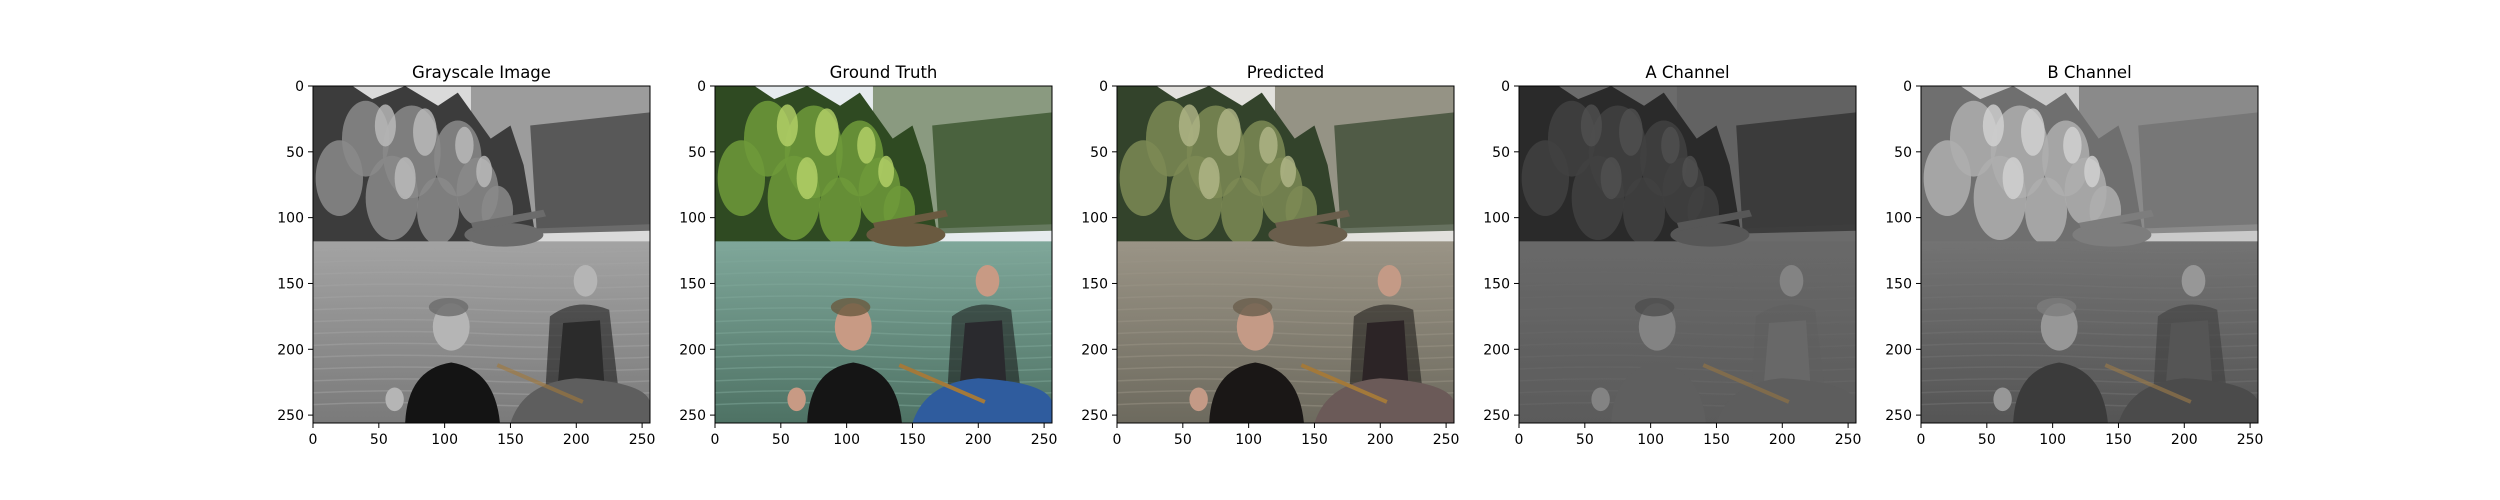 This screenshot has height=500, width=2500. I want to click on subplot-title: A Channel, so click(1687, 72).